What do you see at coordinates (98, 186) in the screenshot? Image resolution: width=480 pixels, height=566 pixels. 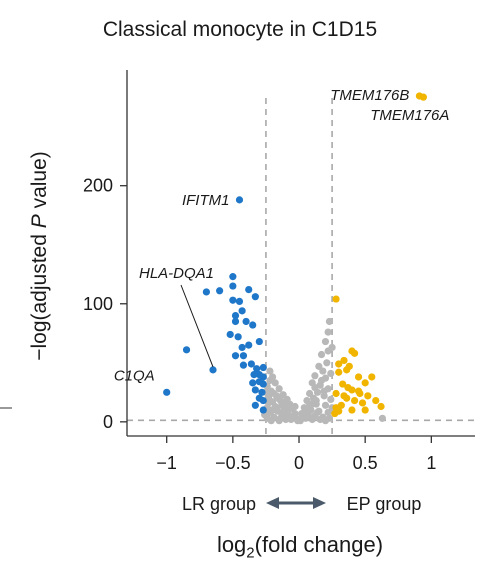 I see `y-tick-label: 200` at bounding box center [98, 186].